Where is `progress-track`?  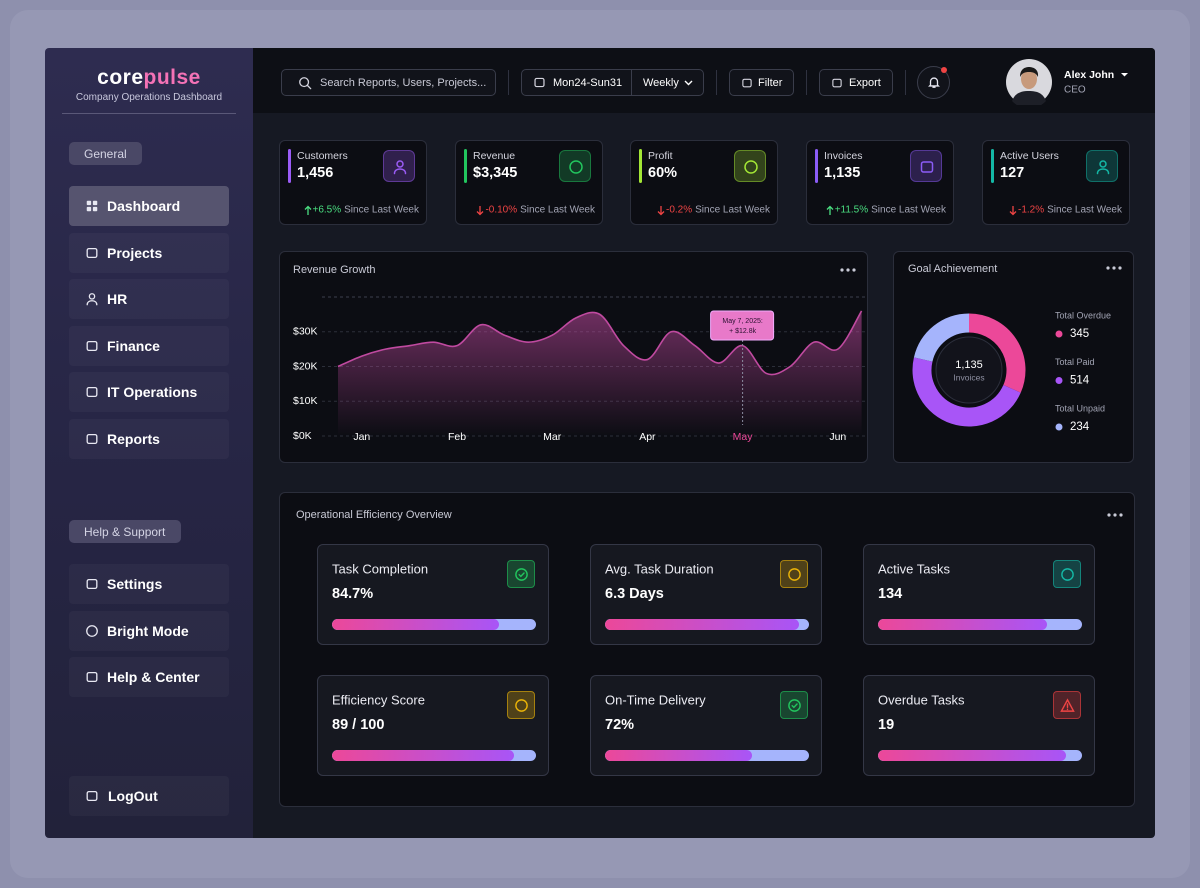
progress-track is located at coordinates (434, 624).